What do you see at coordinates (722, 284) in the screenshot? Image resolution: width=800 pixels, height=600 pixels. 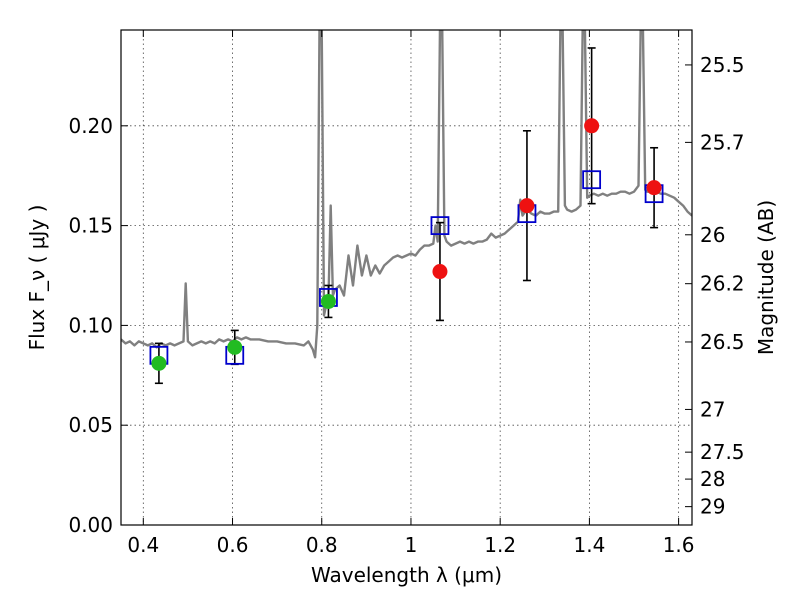 I see `y2-tick-label: 26.2` at bounding box center [722, 284].